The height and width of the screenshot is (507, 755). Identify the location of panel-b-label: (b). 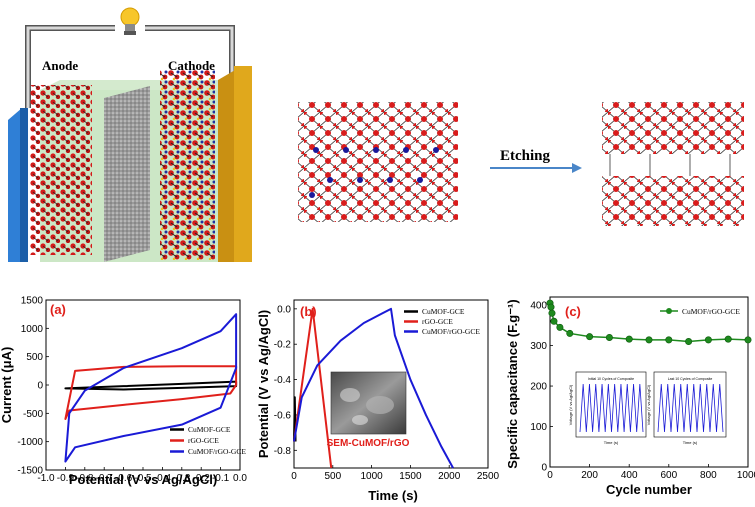
(308, 311).